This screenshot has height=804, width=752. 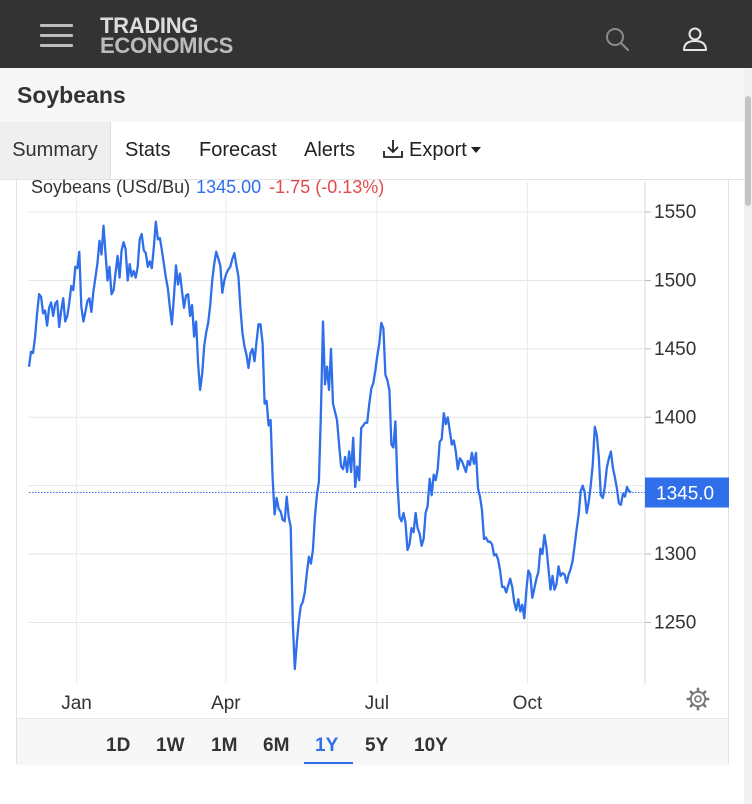 I want to click on hamburger-menu-icon, so click(x=56, y=36).